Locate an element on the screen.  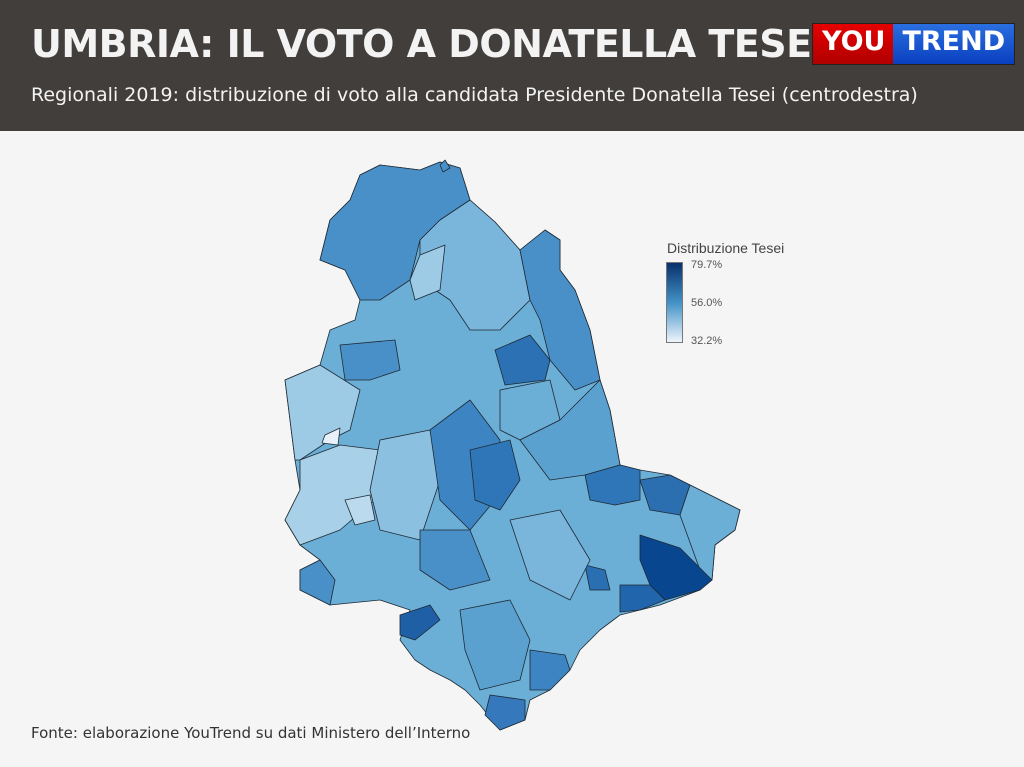
legend-color-bar is located at coordinates (674, 302).